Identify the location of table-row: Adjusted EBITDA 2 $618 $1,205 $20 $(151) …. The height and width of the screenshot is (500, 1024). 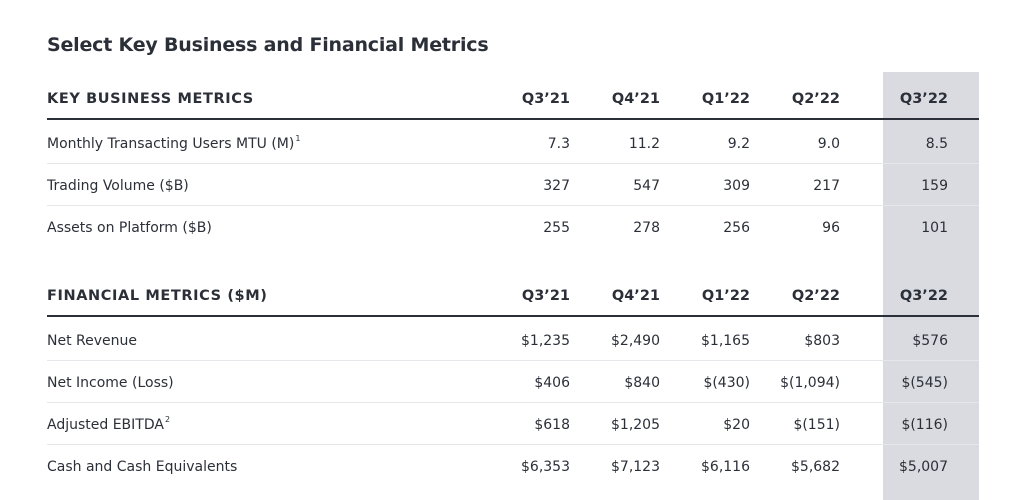
(513, 425).